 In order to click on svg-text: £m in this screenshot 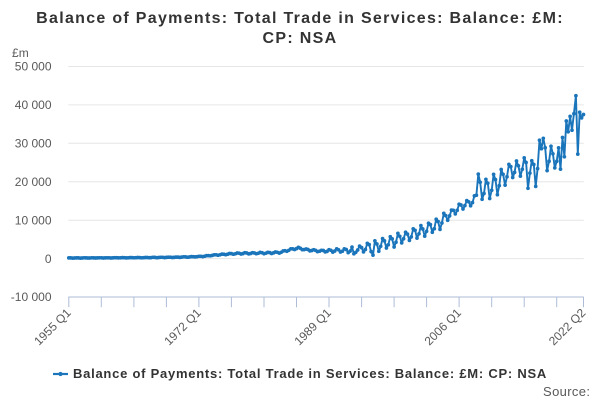, I will do `click(20, 53)`.